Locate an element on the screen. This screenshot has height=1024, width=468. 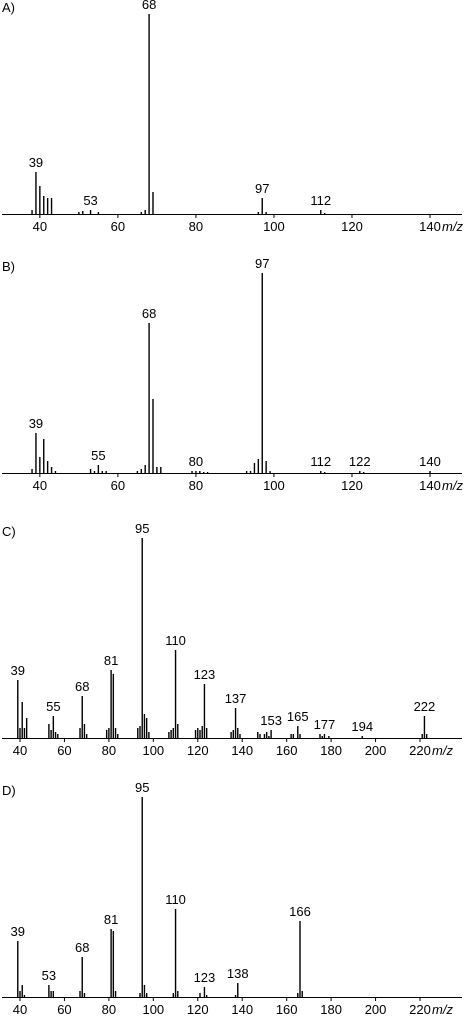
peak-label: 138 is located at coordinates (238, 973).